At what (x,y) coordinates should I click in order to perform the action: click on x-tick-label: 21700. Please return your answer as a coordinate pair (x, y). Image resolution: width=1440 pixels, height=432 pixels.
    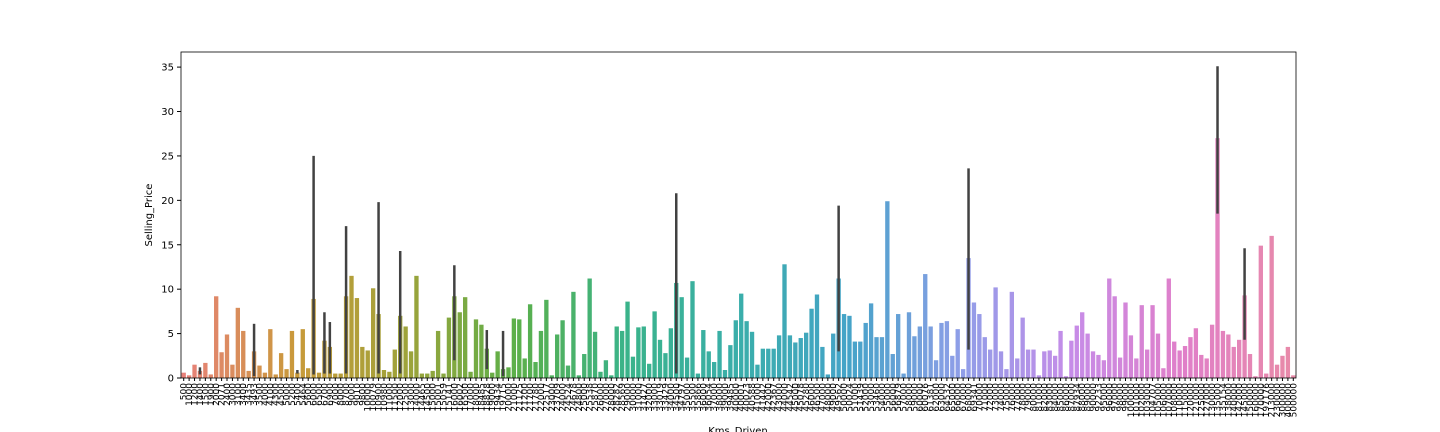
    Looking at the image, I should click on (531, 397).